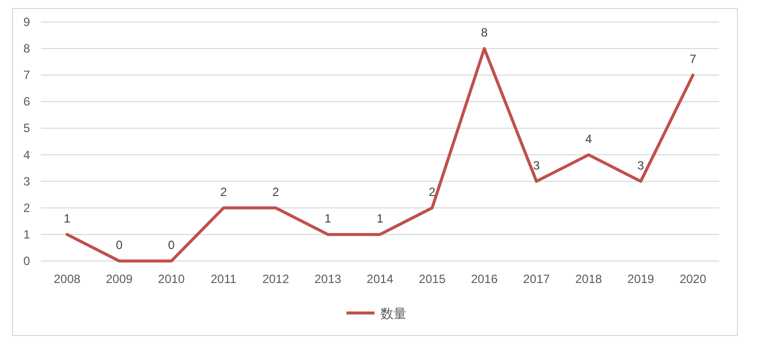 Image resolution: width=763 pixels, height=341 pixels. I want to click on x-tick-label: 2018, so click(588, 279).